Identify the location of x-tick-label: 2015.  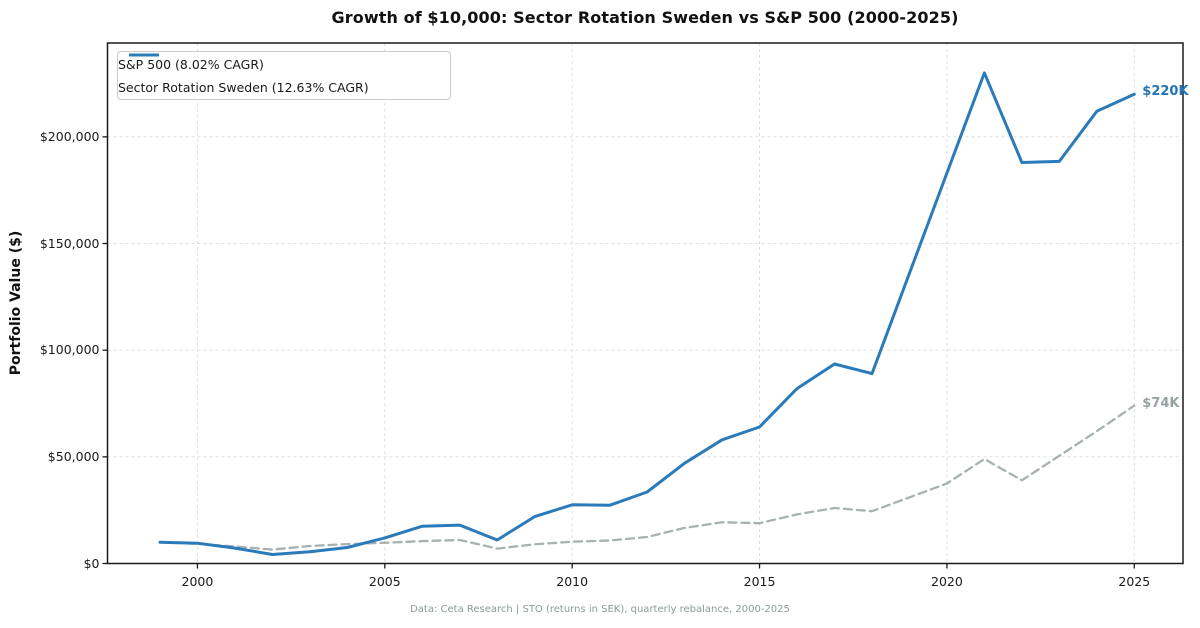
(759, 581).